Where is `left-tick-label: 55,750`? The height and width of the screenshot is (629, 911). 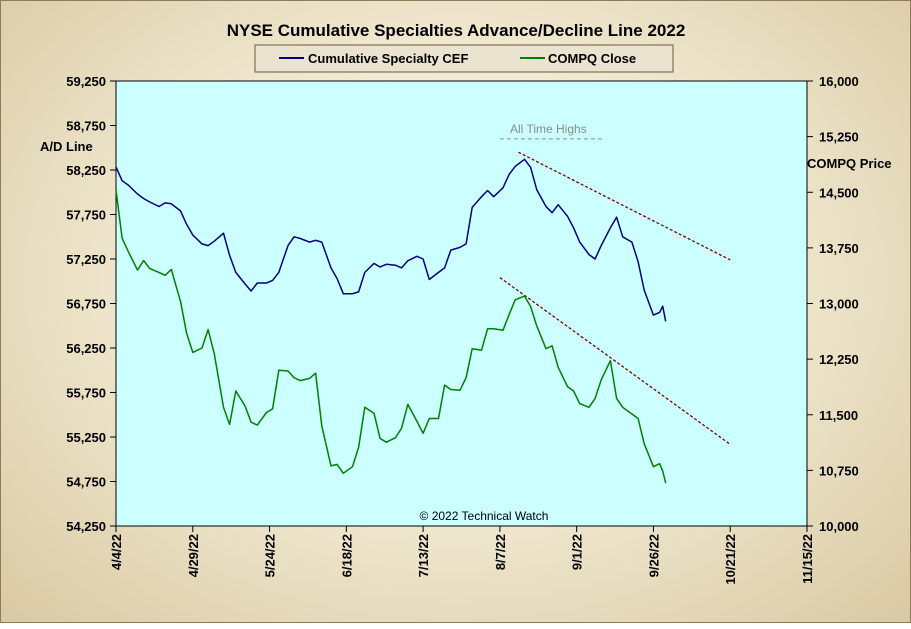 left-tick-label: 55,750 is located at coordinates (86, 393).